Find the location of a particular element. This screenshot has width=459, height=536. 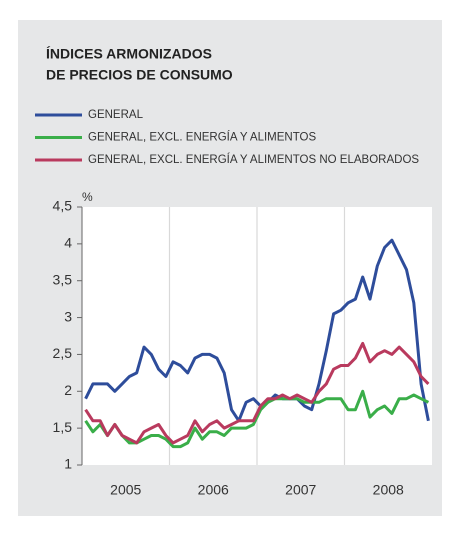

chart-subtitle: DE PRECIOS DE CONSUMO is located at coordinates (139, 75).